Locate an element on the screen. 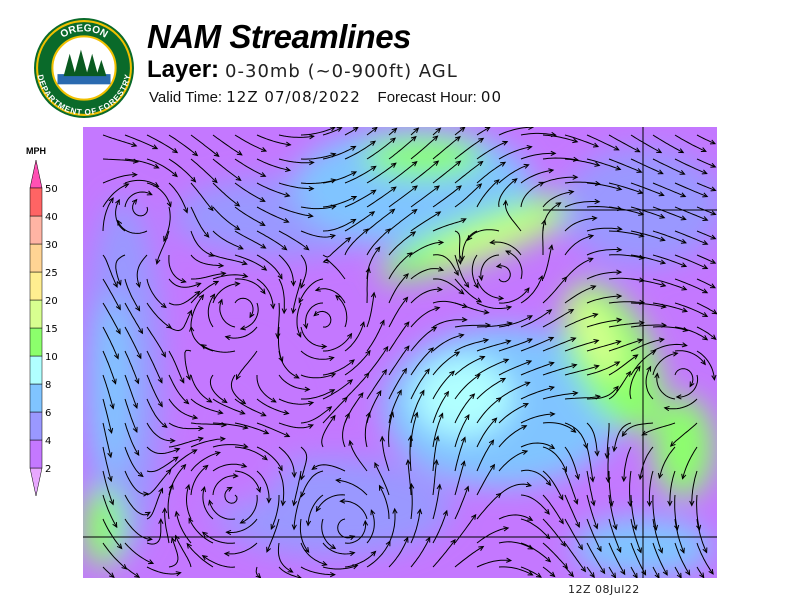 The height and width of the screenshot is (600, 800). wind-speed-legend: MPH 2 4 6 8 10 15 20 25 30 40 50 is located at coordinates (42, 321).